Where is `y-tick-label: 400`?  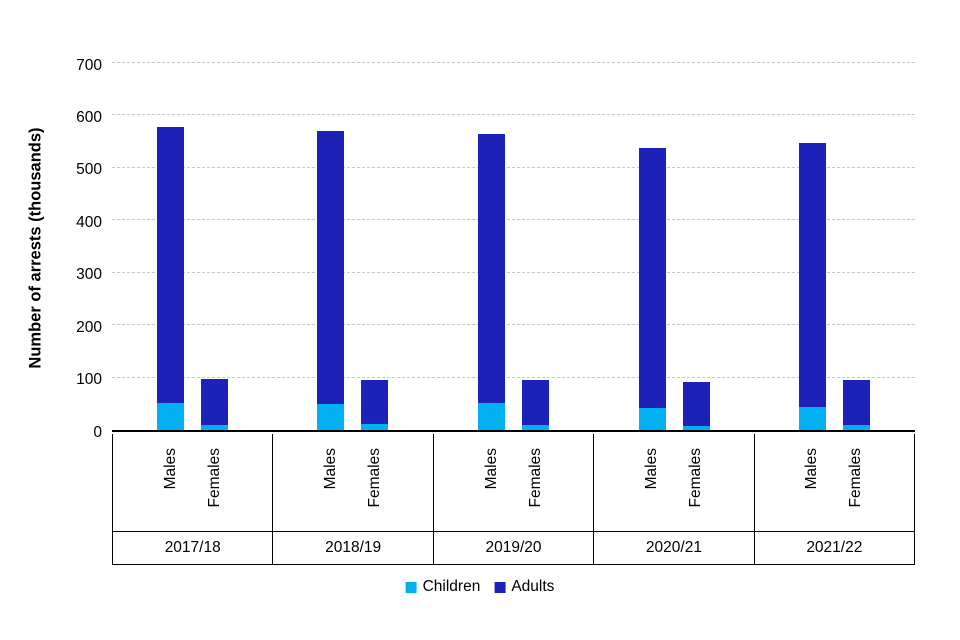
y-tick-label: 400 is located at coordinates (89, 222).